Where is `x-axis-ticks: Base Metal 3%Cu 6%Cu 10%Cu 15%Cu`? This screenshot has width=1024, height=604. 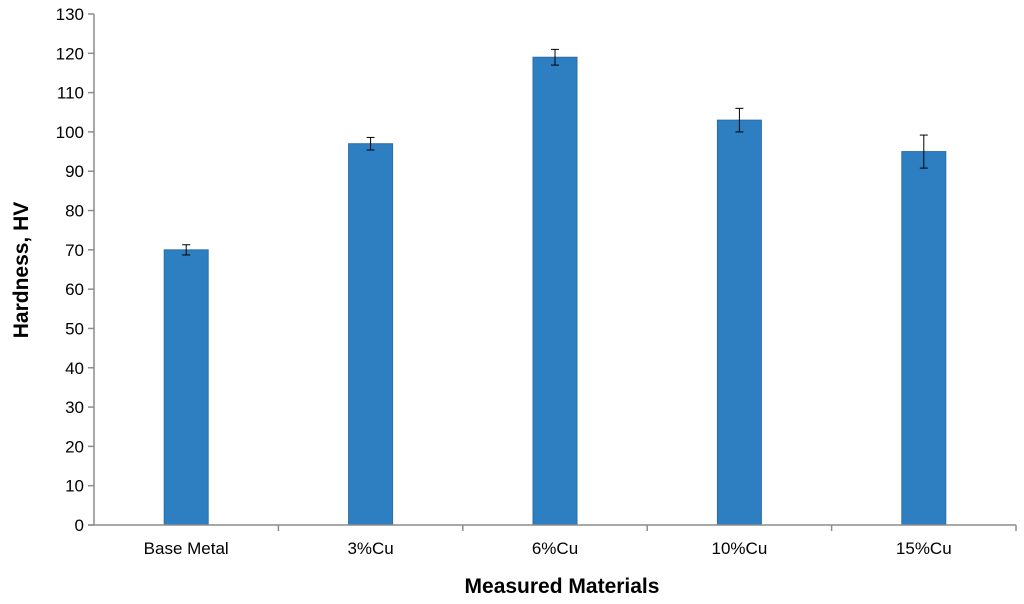 x-axis-ticks: Base Metal 3%Cu 6%Cu 10%Cu 15%Cu is located at coordinates (580, 541).